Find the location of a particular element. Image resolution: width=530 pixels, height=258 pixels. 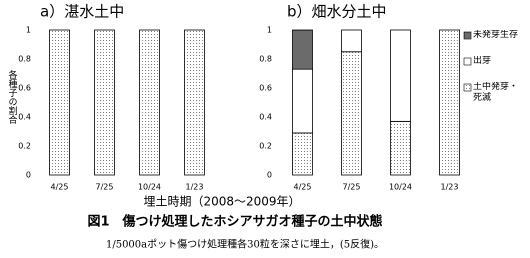

chart-title: a）湛水土中 is located at coordinates (82, 12).